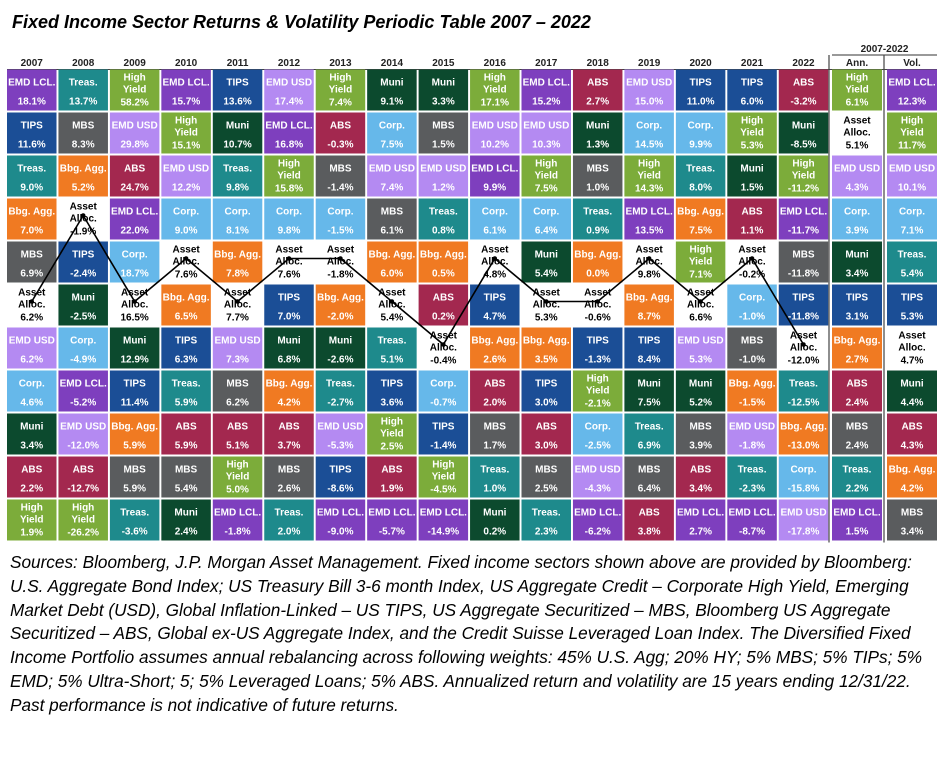 This screenshot has width=951, height=767. What do you see at coordinates (392, 262) in the screenshot?
I see `cell-2014-bbg-agg: Bbg. Agg. 6.0%` at bounding box center [392, 262].